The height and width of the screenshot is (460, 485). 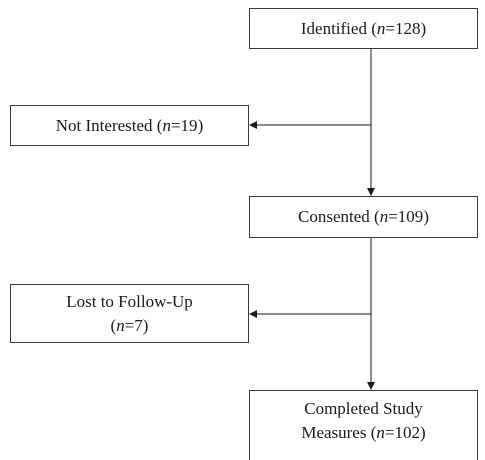 I want to click on completed-label-line2-wrap: Measures (n=102), so click(x=363, y=432).